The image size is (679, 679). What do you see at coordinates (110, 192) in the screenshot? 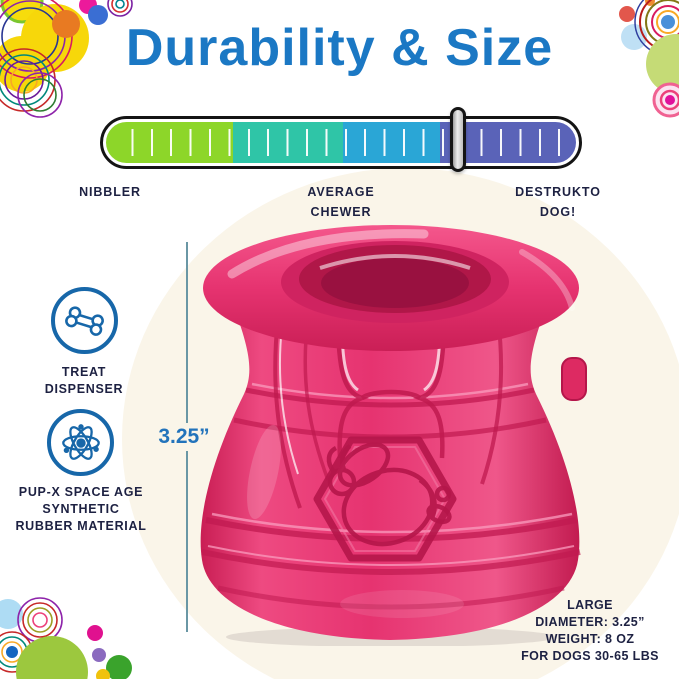
I see `meter-label-nibbler: NIBBLER` at bounding box center [110, 192].